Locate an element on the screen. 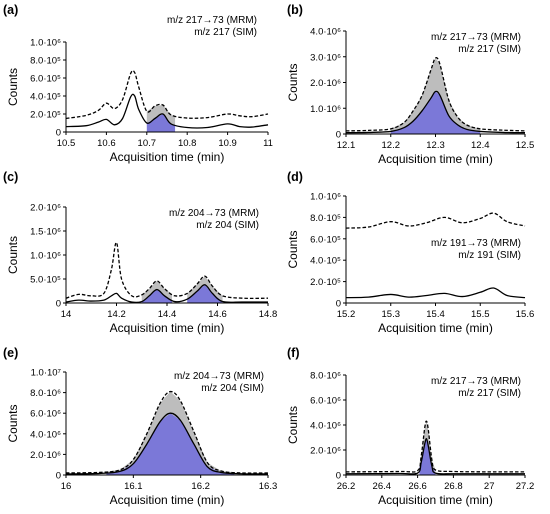 This screenshot has width=550, height=514. x-tick-label: 15.3 is located at coordinates (391, 314).